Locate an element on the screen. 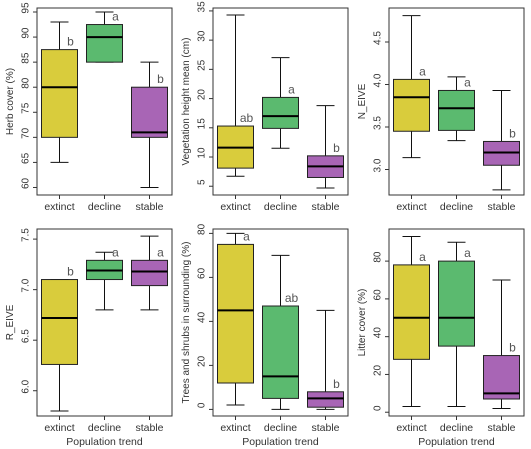 The height and width of the screenshot is (449, 531). significance-letter-extinct: ab is located at coordinates (247, 118).